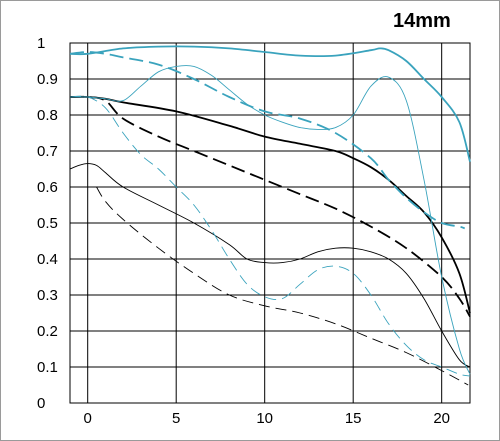  I want to click on x-tick-label: 5, so click(176, 418).